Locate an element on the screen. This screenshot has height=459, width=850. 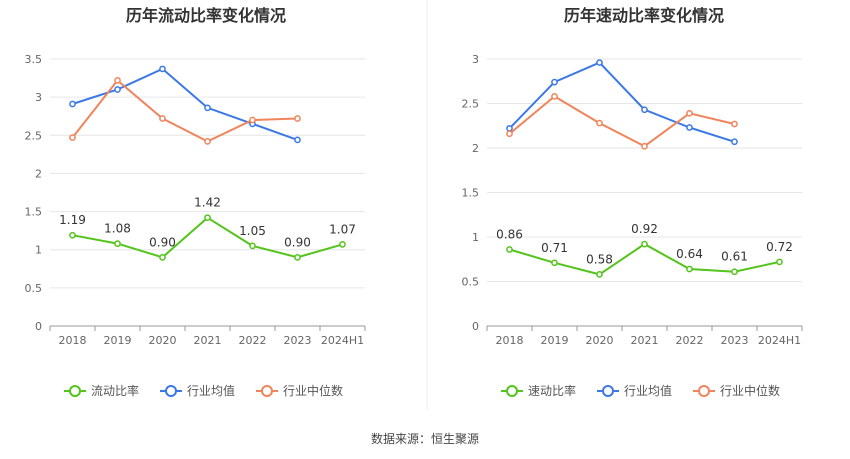
y-tick-label: 2 is located at coordinates (475, 148).